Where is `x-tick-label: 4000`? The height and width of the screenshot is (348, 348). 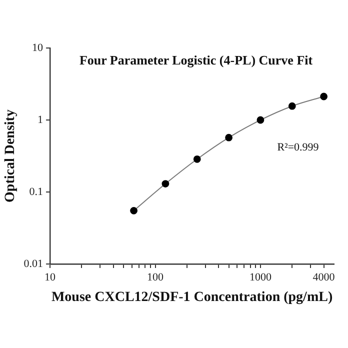 x-tick-label: 4000 is located at coordinates (324, 277).